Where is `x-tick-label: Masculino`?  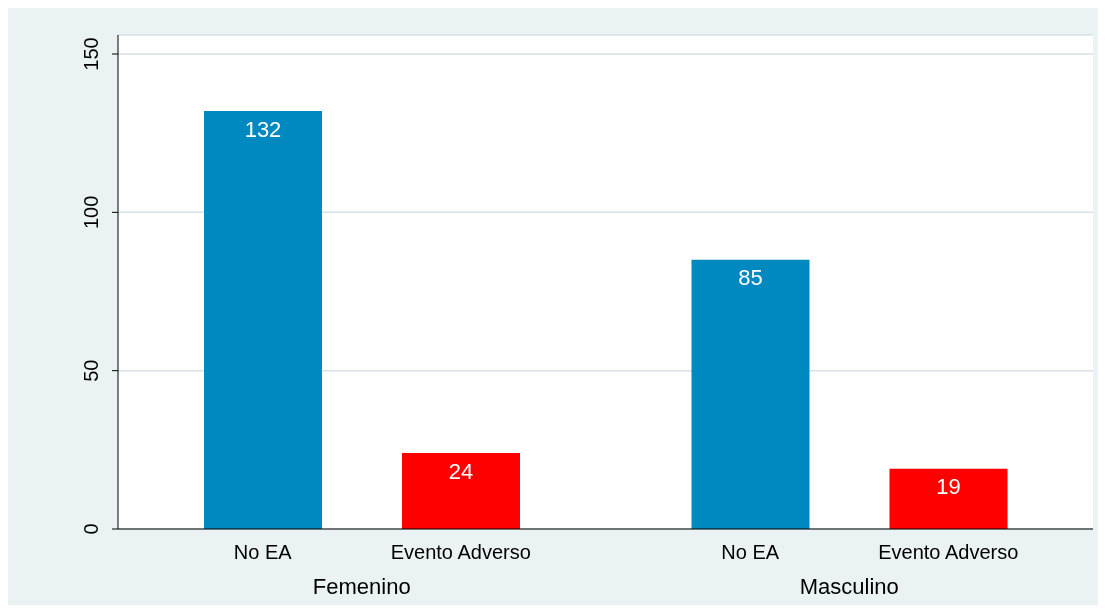
x-tick-label: Masculino is located at coordinates (849, 586).